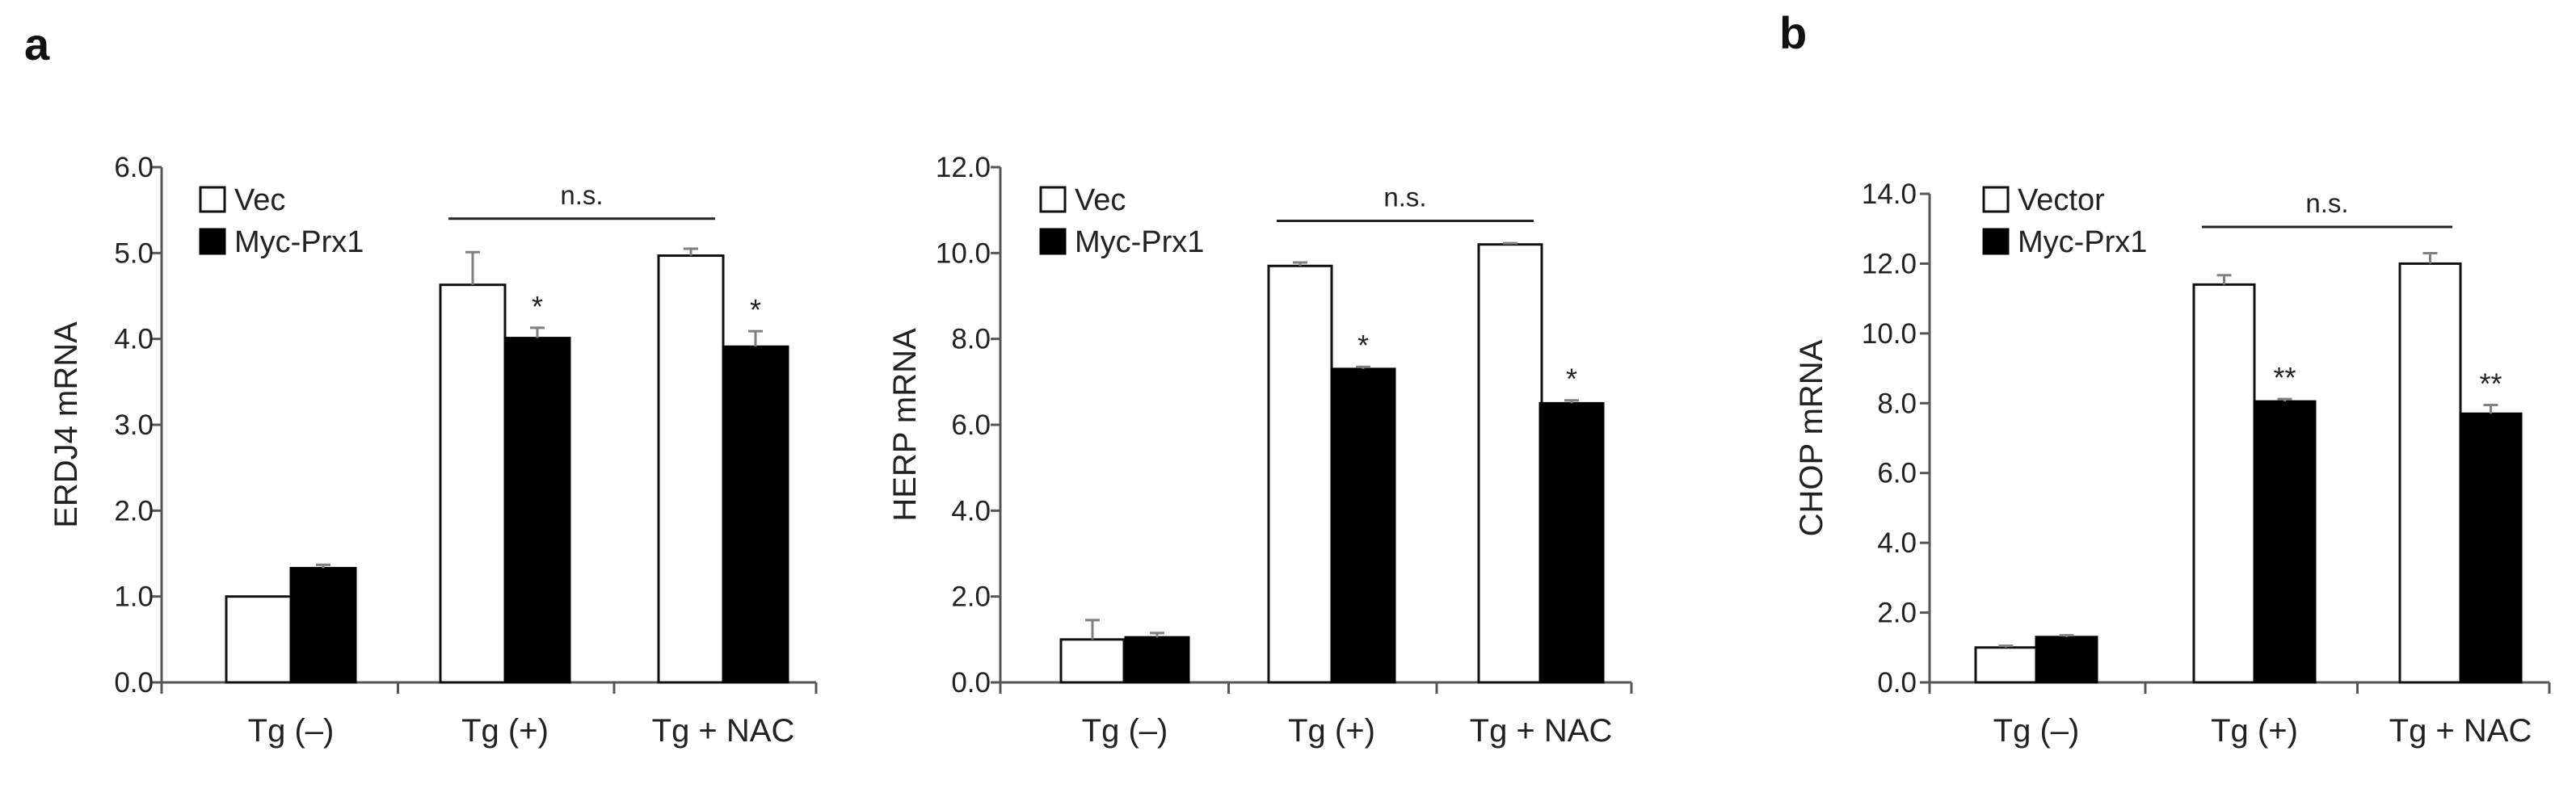 This screenshot has width=2576, height=789. Describe the element at coordinates (37, 44) in the screenshot. I see `panel-label-a: a` at that location.